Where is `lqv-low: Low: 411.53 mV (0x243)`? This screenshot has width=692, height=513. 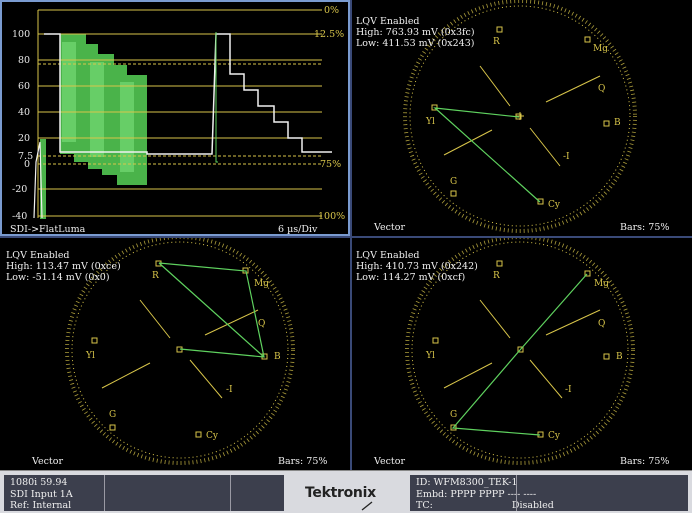 lqv-low: Low: 411.53 mV (0x243) is located at coordinates (415, 43).